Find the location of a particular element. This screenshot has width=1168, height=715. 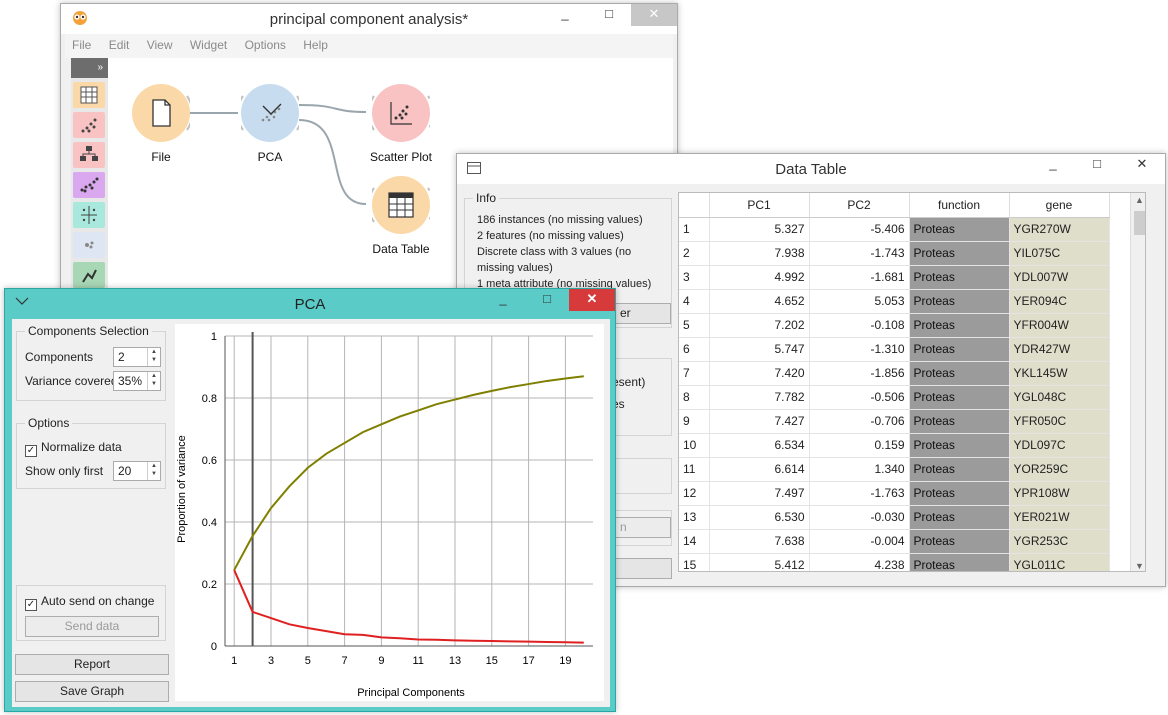

cell-gene: YER021W is located at coordinates (1059, 517).